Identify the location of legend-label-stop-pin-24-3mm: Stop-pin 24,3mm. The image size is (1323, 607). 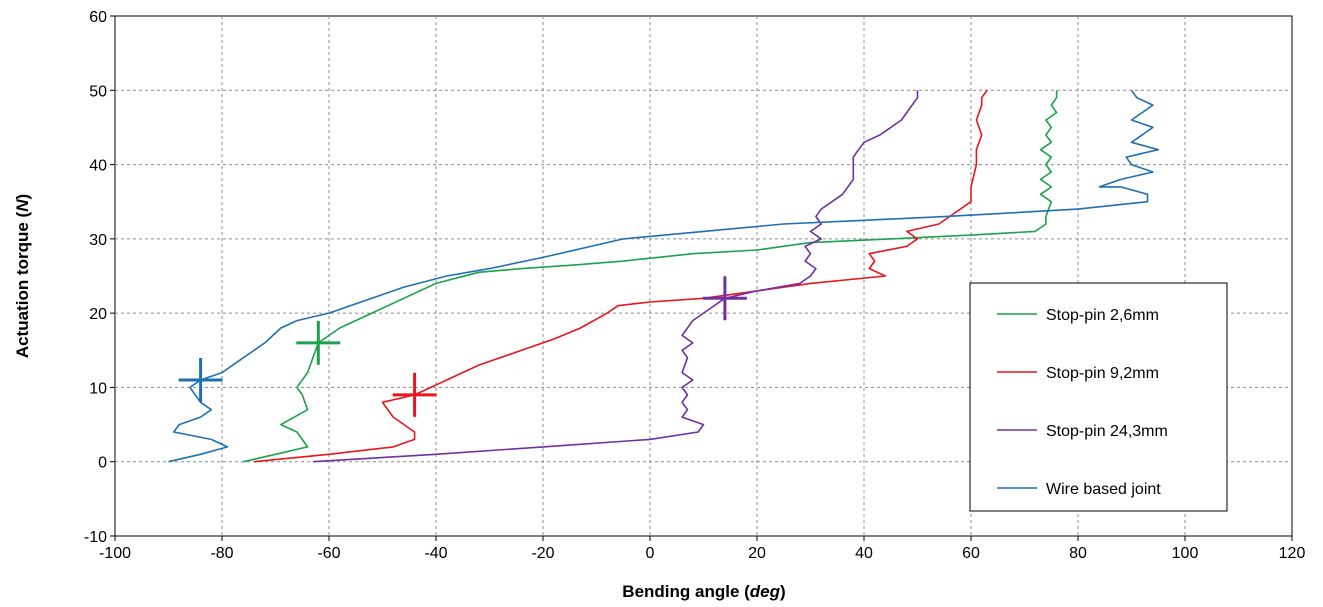
(1107, 431).